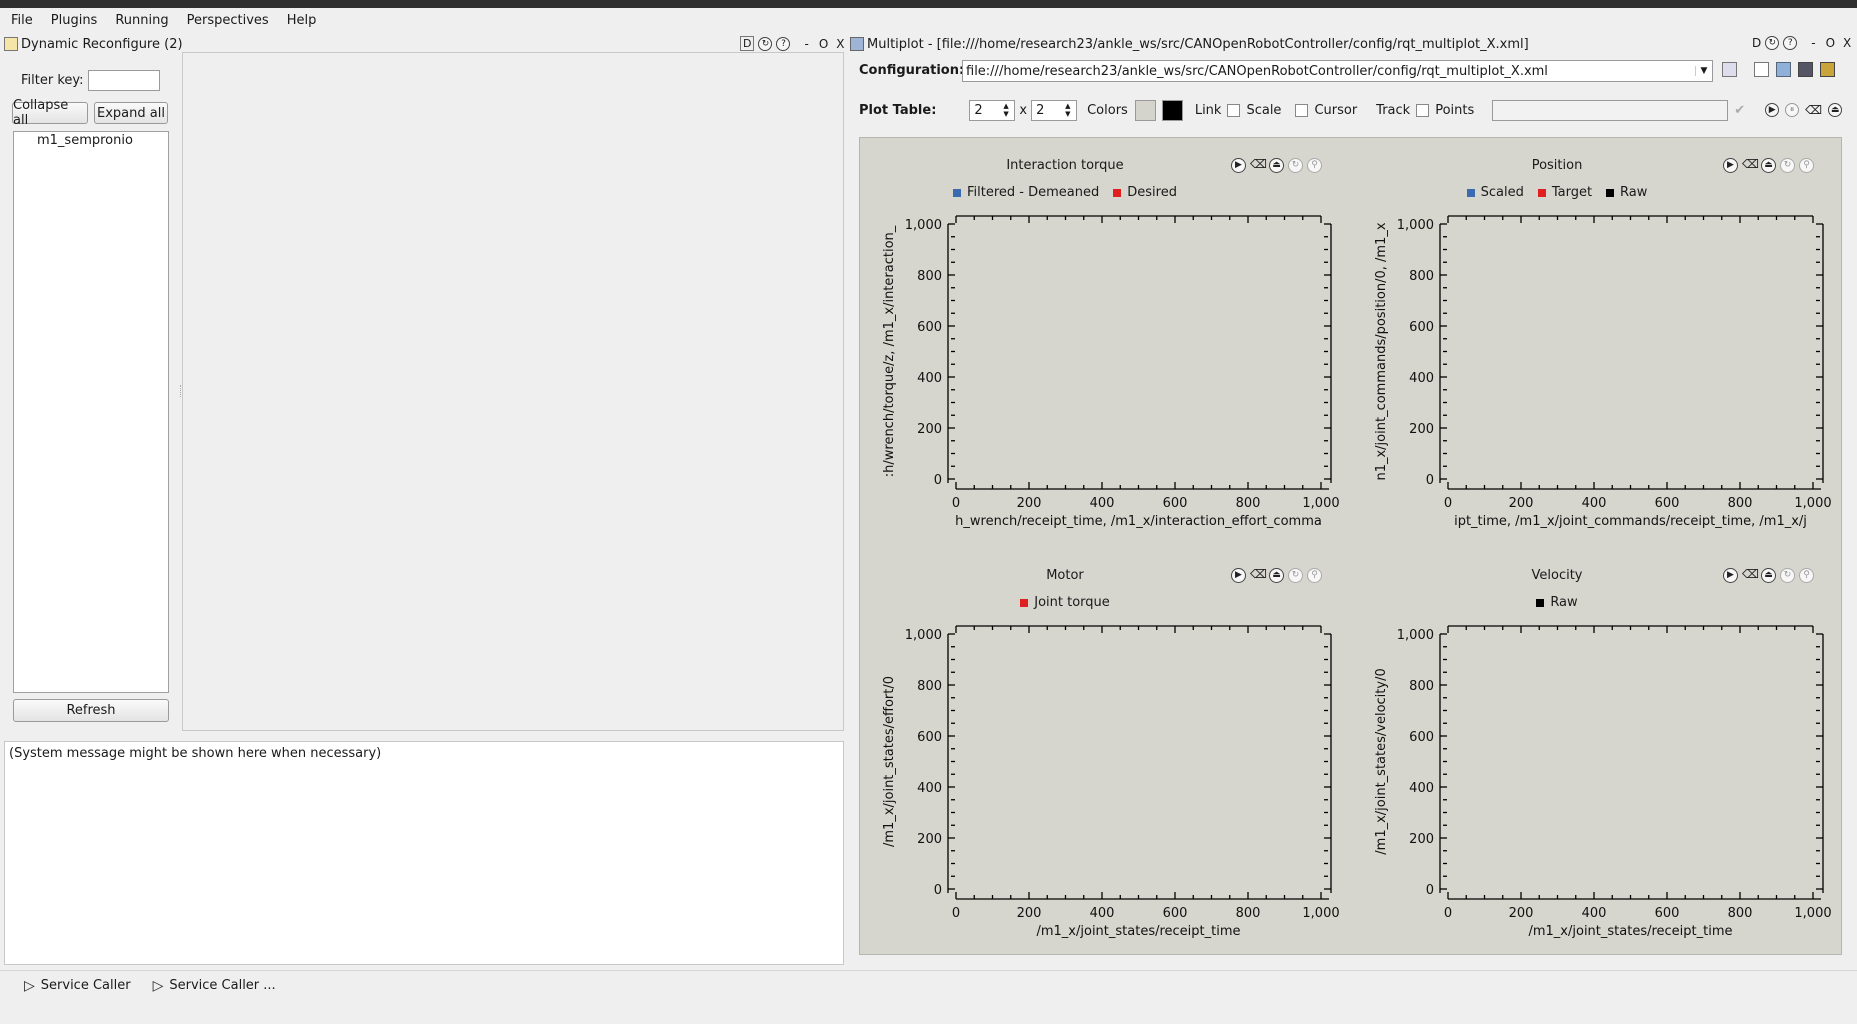 The image size is (1857, 1024). What do you see at coordinates (1102, 913) in the screenshot?
I see `x-tick-label: 400` at bounding box center [1102, 913].